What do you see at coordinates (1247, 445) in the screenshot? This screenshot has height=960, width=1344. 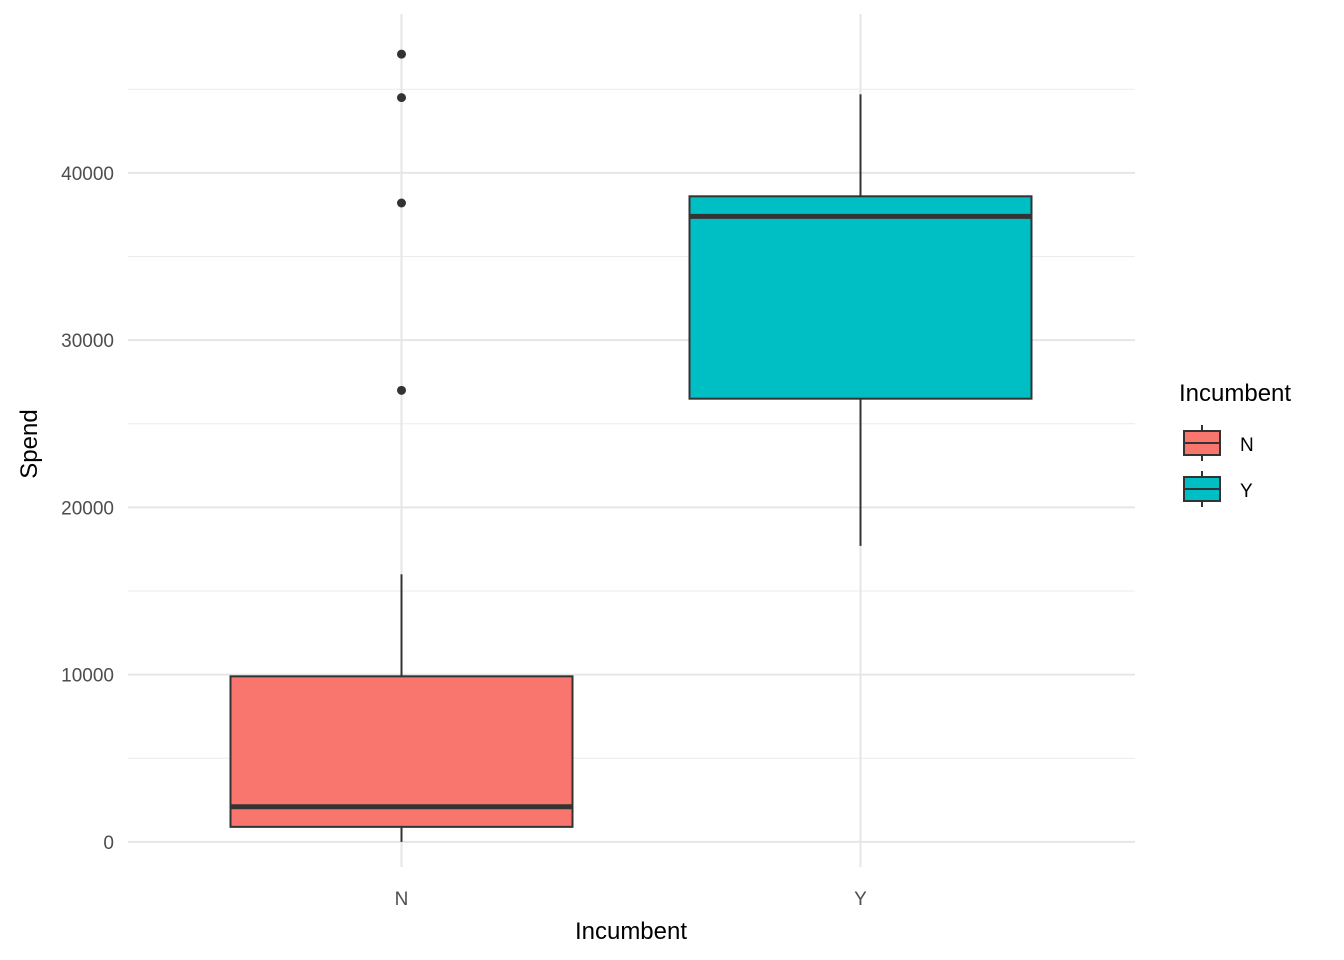 I see `legend-label: N` at bounding box center [1247, 445].